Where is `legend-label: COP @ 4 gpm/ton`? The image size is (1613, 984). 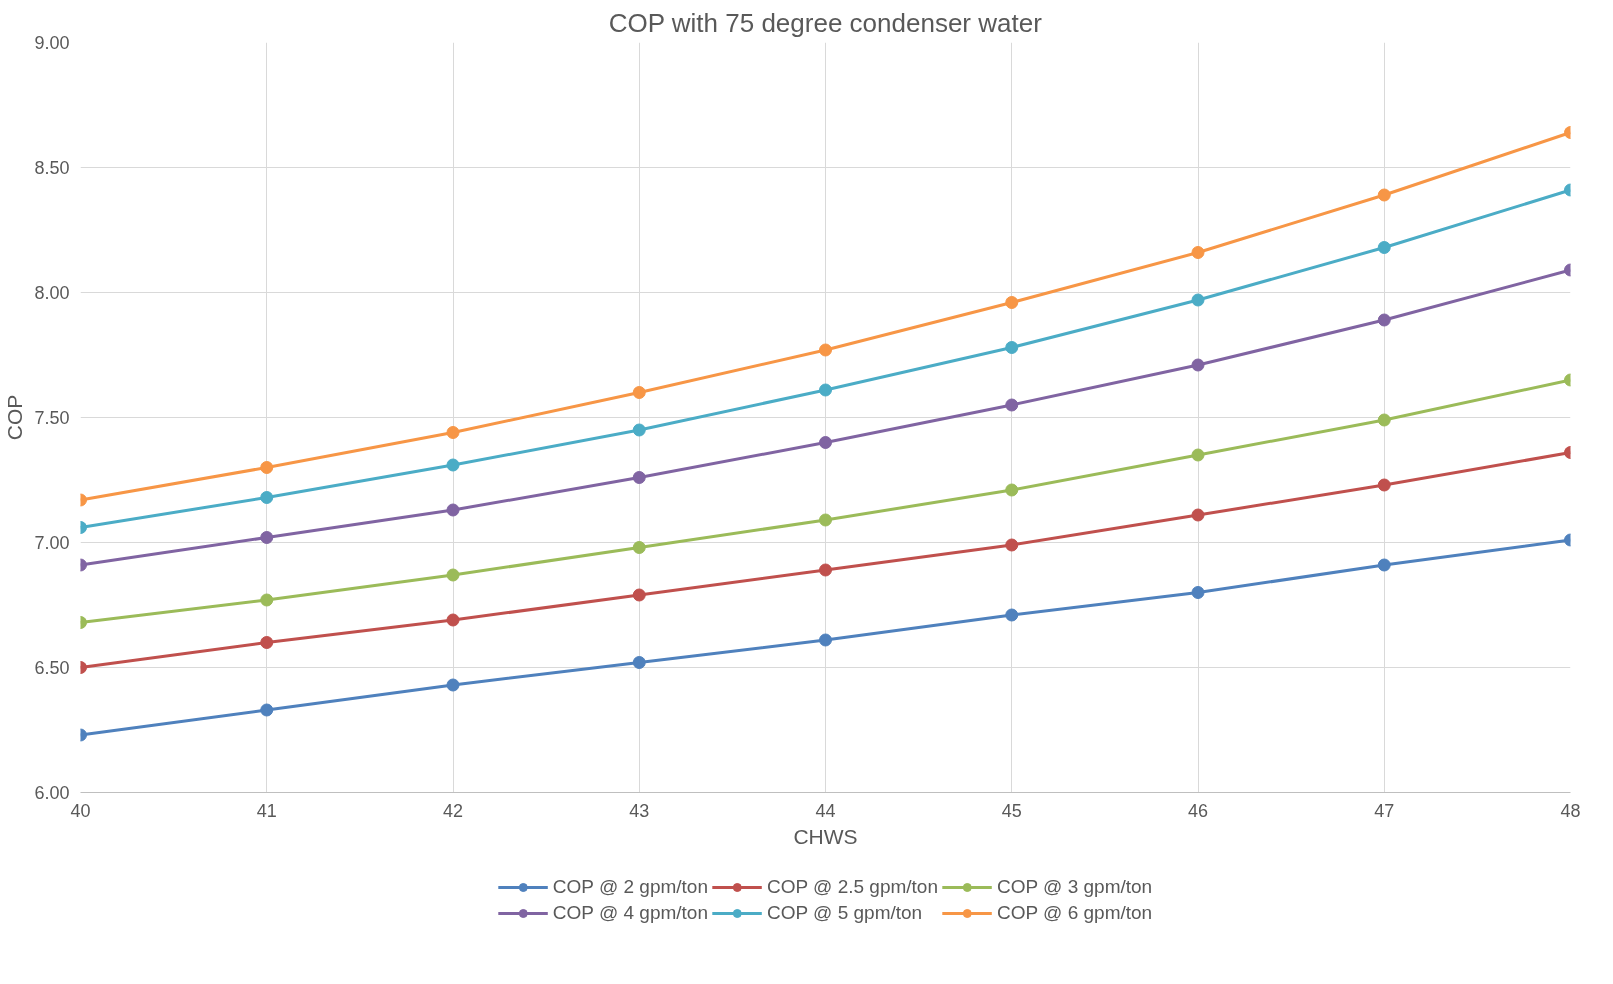 legend-label: COP @ 4 gpm/ton is located at coordinates (630, 913).